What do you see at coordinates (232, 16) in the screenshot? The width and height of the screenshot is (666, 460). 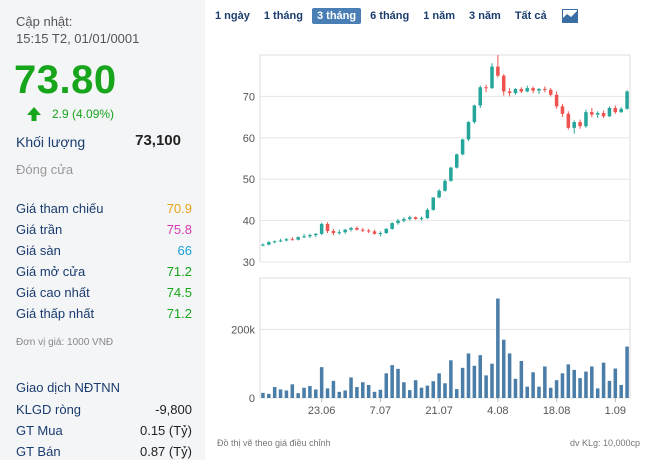 I see `tab-1-day: 1 ngày` at bounding box center [232, 16].